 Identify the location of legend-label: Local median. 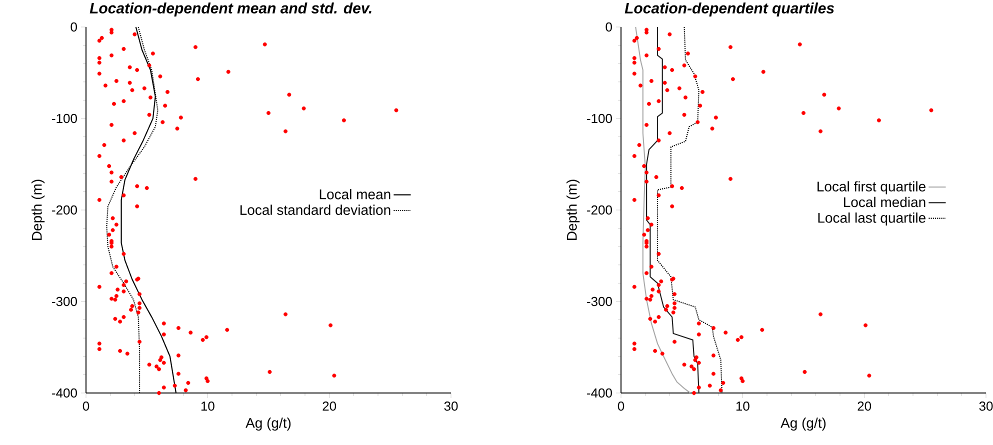
(885, 202).